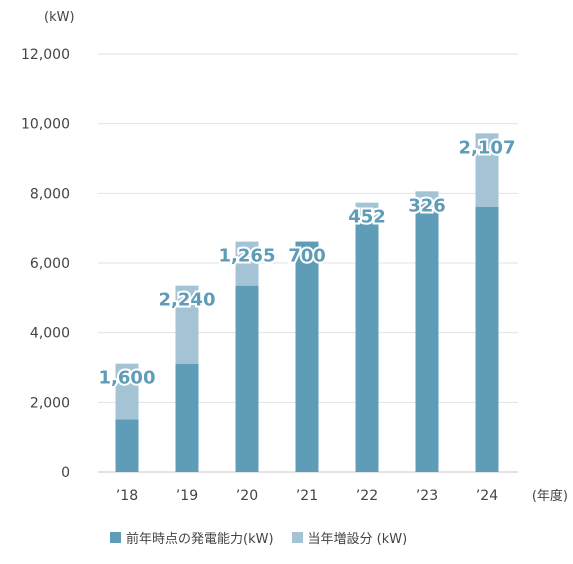 The width and height of the screenshot is (573, 564). I want to click on legend-label-previous-capacity: 前年時点の発電能力(kW), so click(200, 539).